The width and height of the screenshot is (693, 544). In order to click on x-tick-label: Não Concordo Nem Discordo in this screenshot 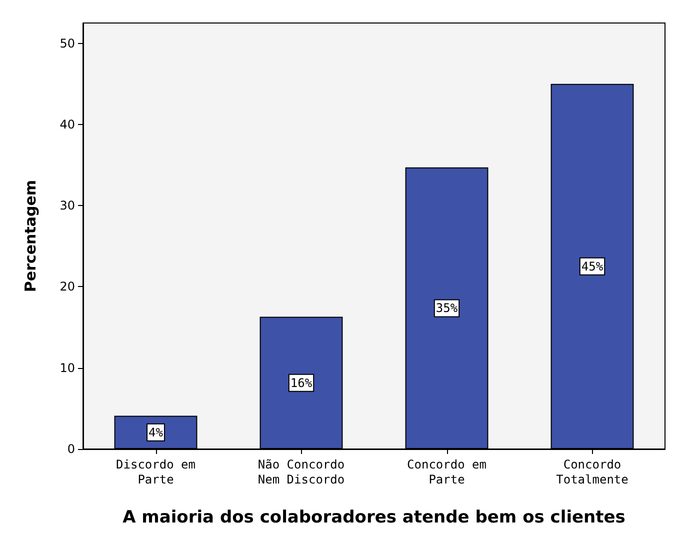, I will do `click(301, 472)`.